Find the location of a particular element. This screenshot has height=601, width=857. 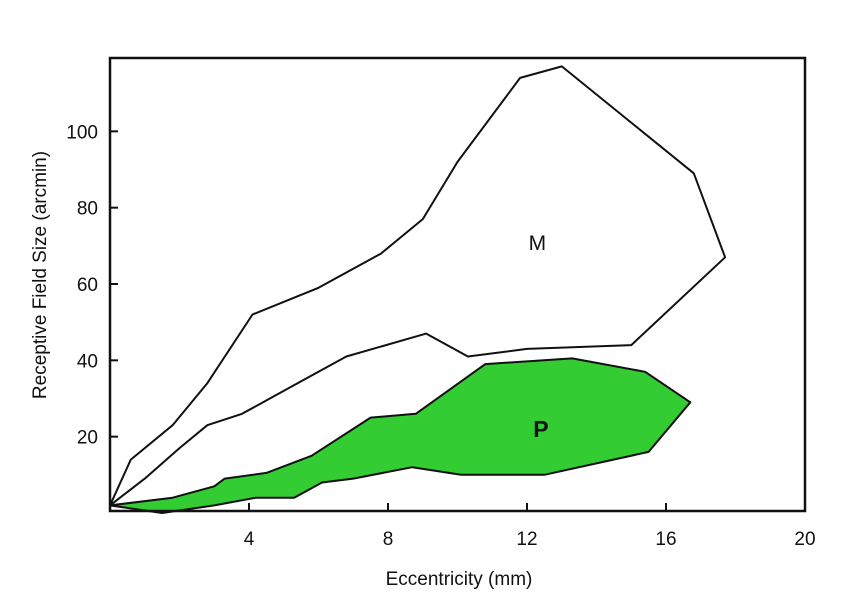

x-tick-label: 20 is located at coordinates (804, 539).